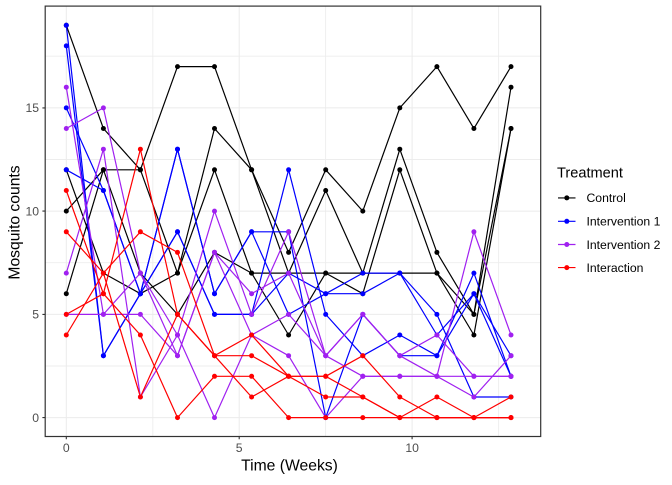 Image resolution: width=672 pixels, height=485 pixels. Describe the element at coordinates (590, 174) in the screenshot. I see `svg-text: Treatment` at that location.